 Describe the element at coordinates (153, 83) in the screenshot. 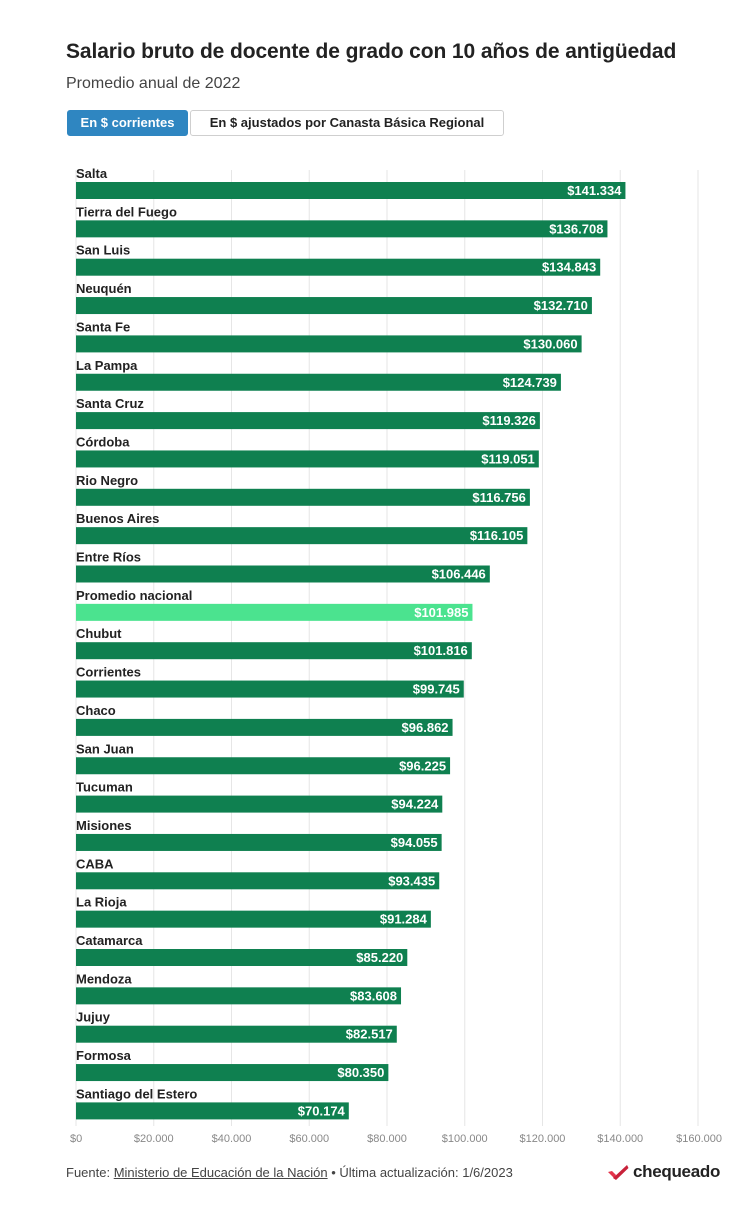

I see `page-subtitle: Promedio anual de 2022` at that location.